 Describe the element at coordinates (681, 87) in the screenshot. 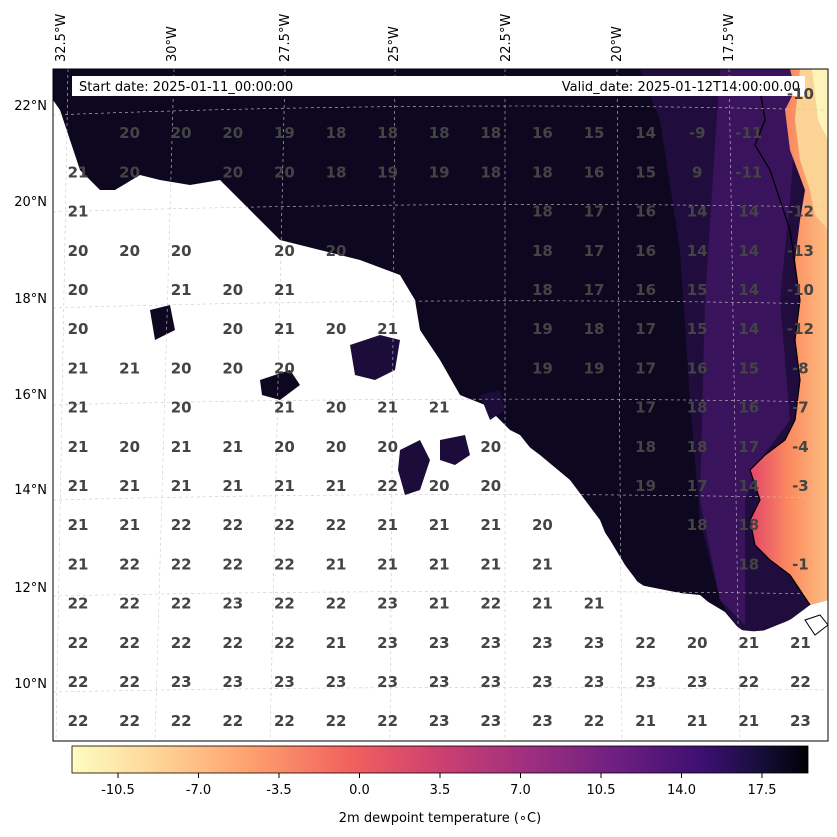

I see `valid-date-label: Valid_date: 2025-01-12T14:00:00.00` at that location.